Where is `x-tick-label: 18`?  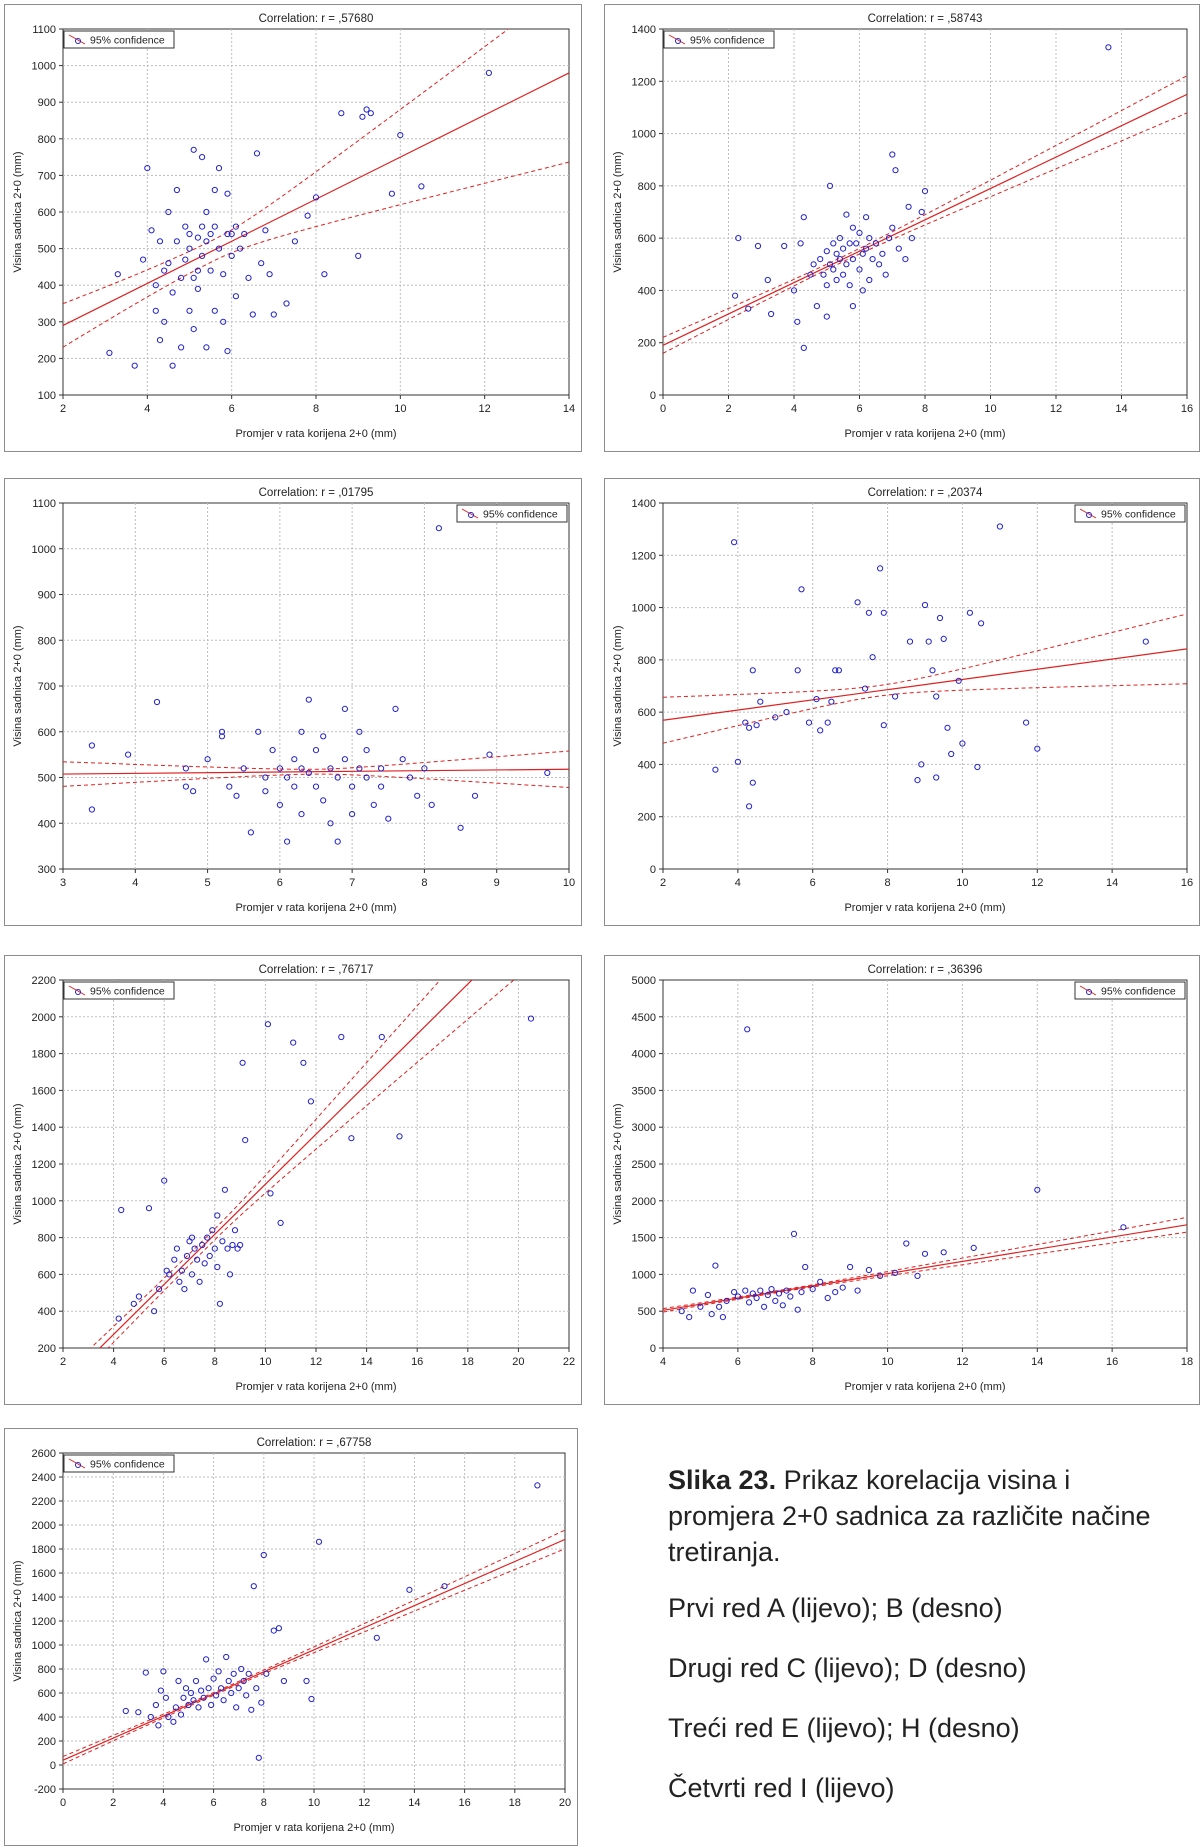
x-tick-label: 18 is located at coordinates (1187, 1362).